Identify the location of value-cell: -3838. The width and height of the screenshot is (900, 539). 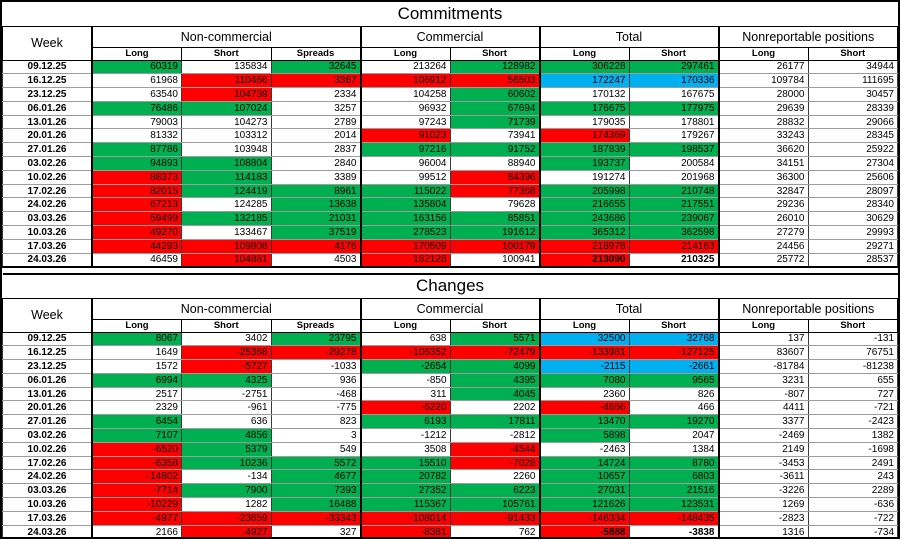
(673, 530).